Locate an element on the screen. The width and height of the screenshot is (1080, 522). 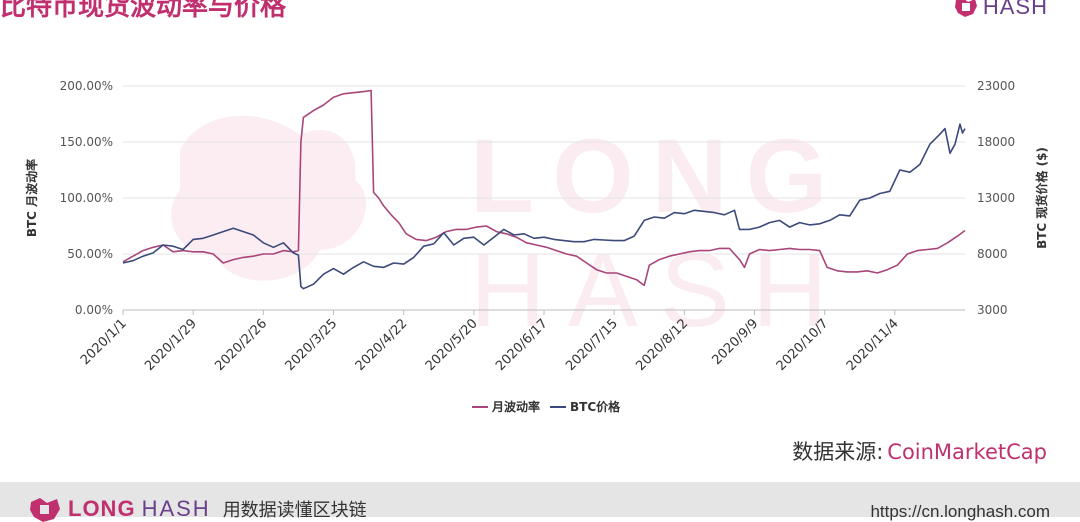
y-axis-left-label: BTC 月波动率 is located at coordinates (31, 198).